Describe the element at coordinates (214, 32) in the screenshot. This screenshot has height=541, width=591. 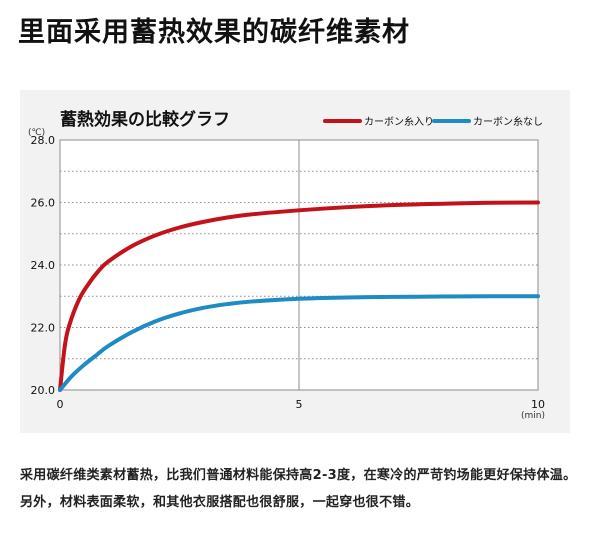
I see `page-headline: 里面采用蓄热效果的碳纤维素材` at that location.